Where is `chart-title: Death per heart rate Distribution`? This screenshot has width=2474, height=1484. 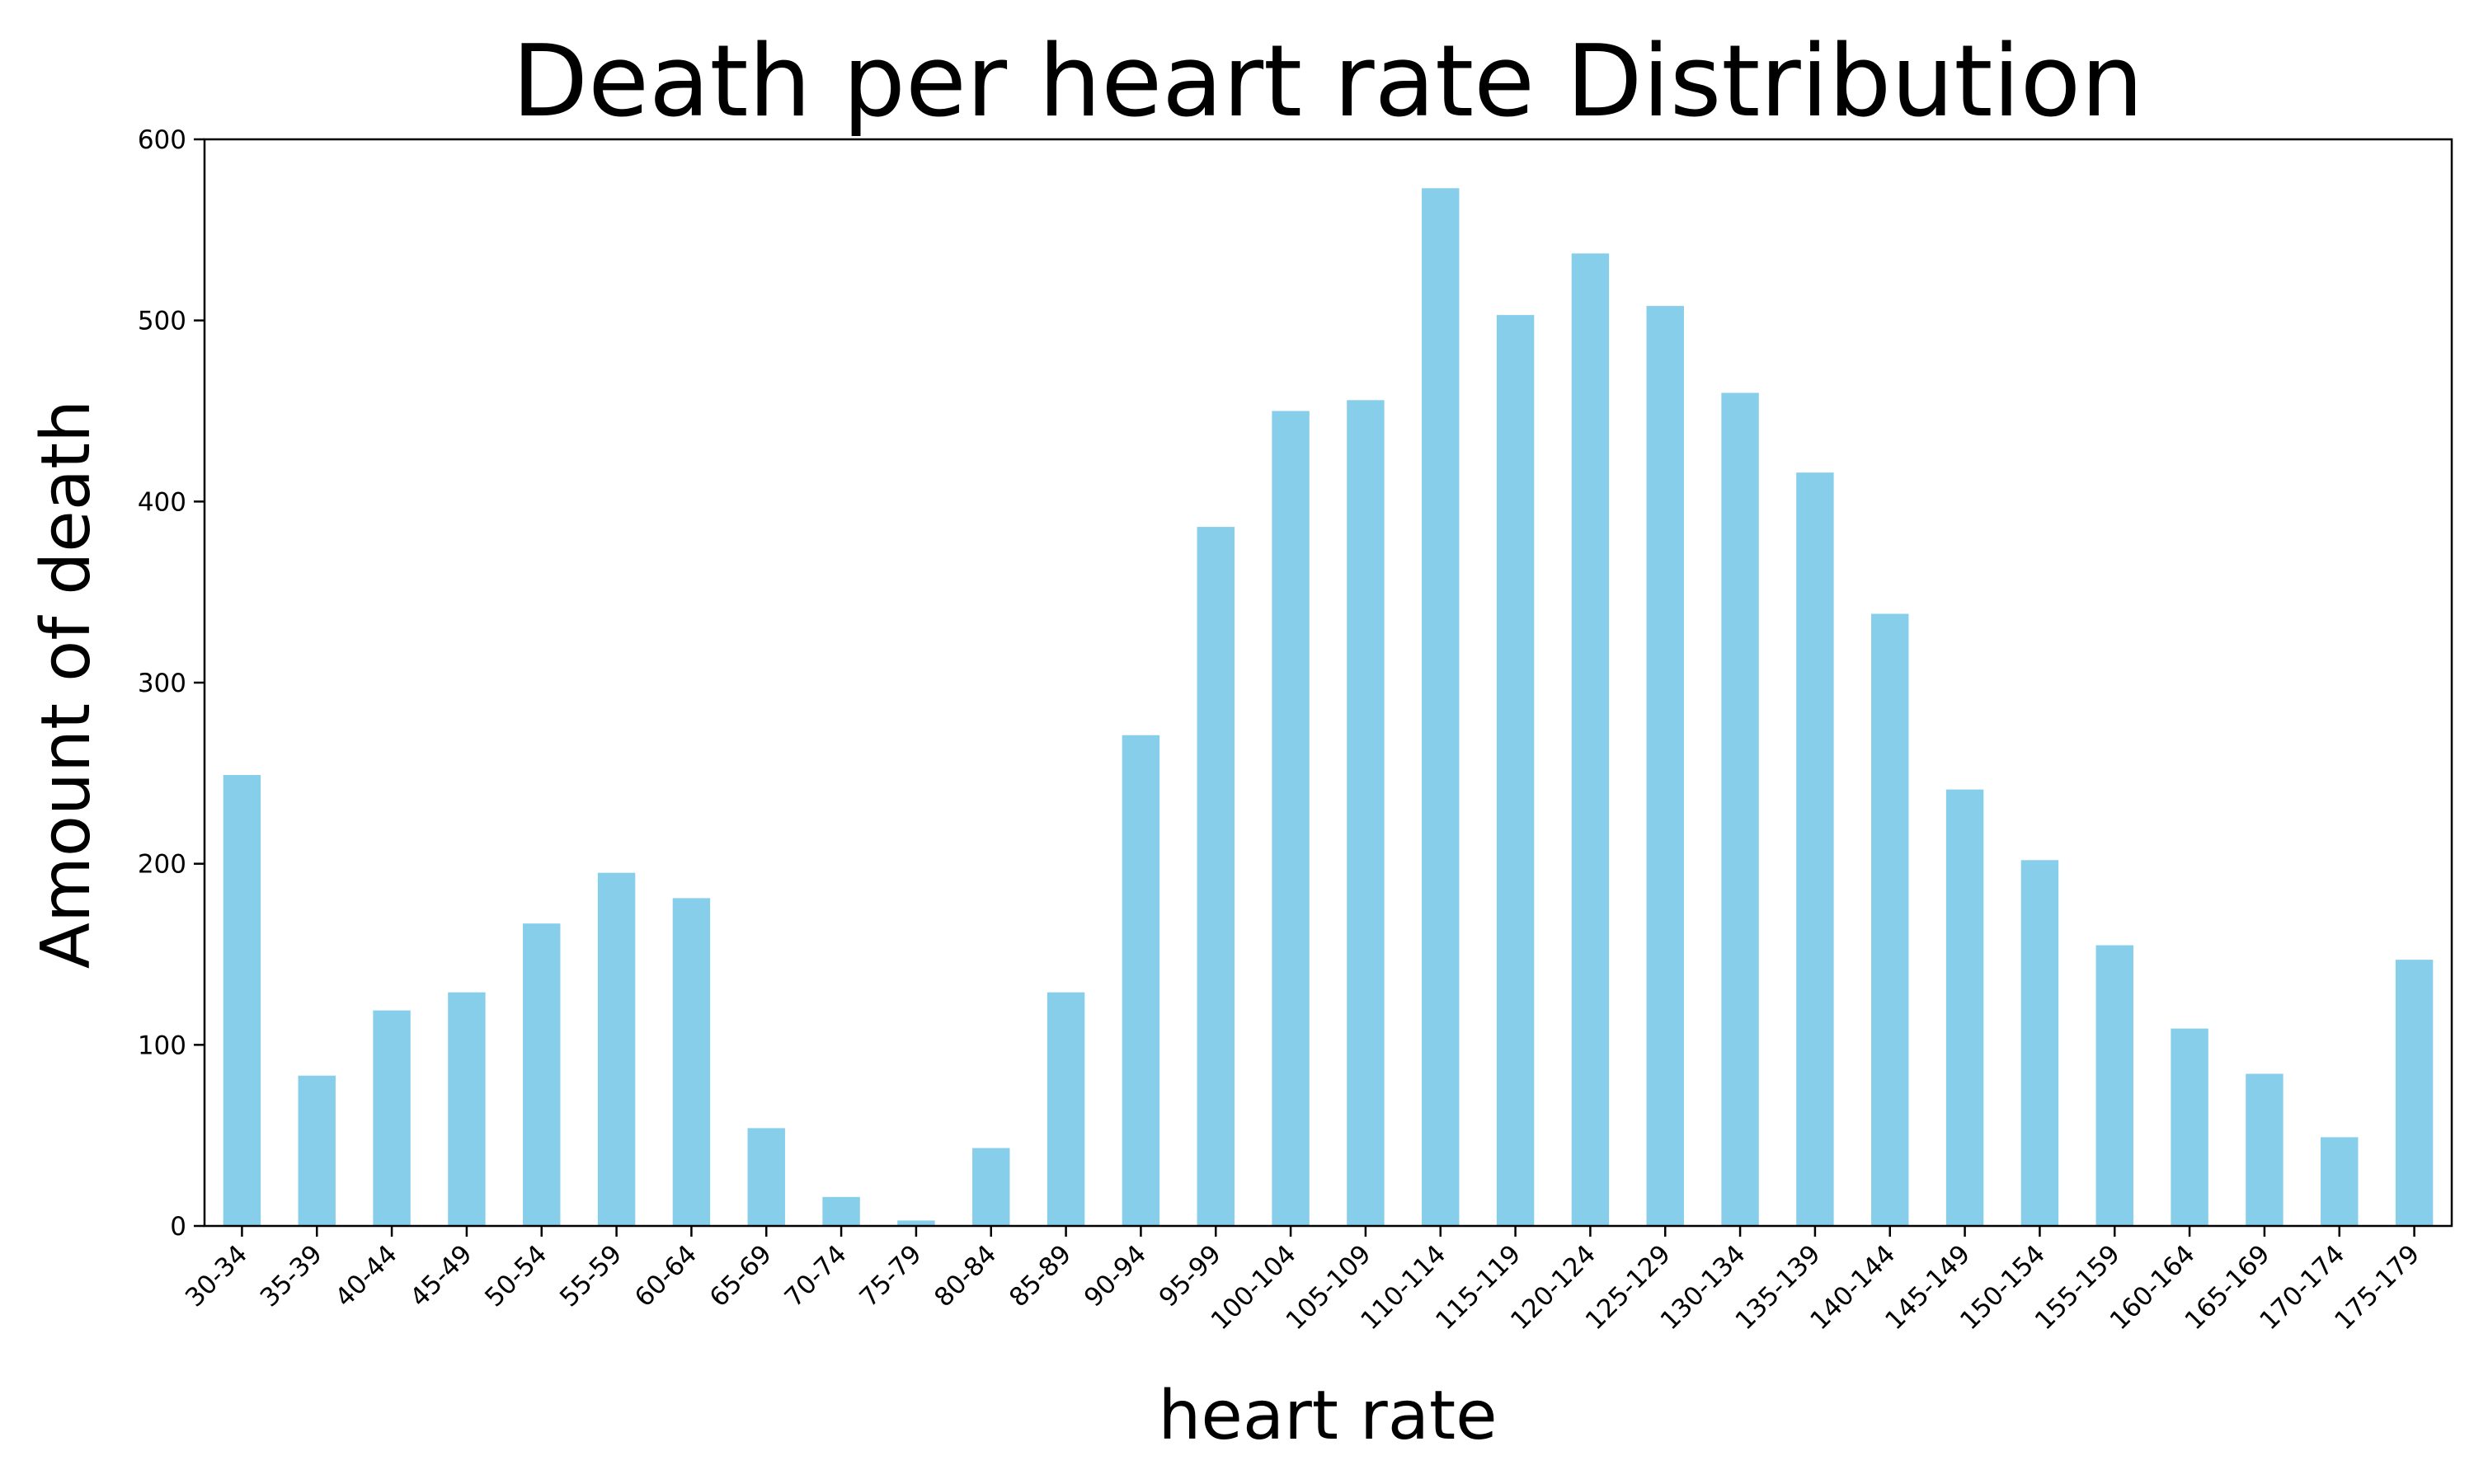 chart-title: Death per heart rate Distribution is located at coordinates (1327, 82).